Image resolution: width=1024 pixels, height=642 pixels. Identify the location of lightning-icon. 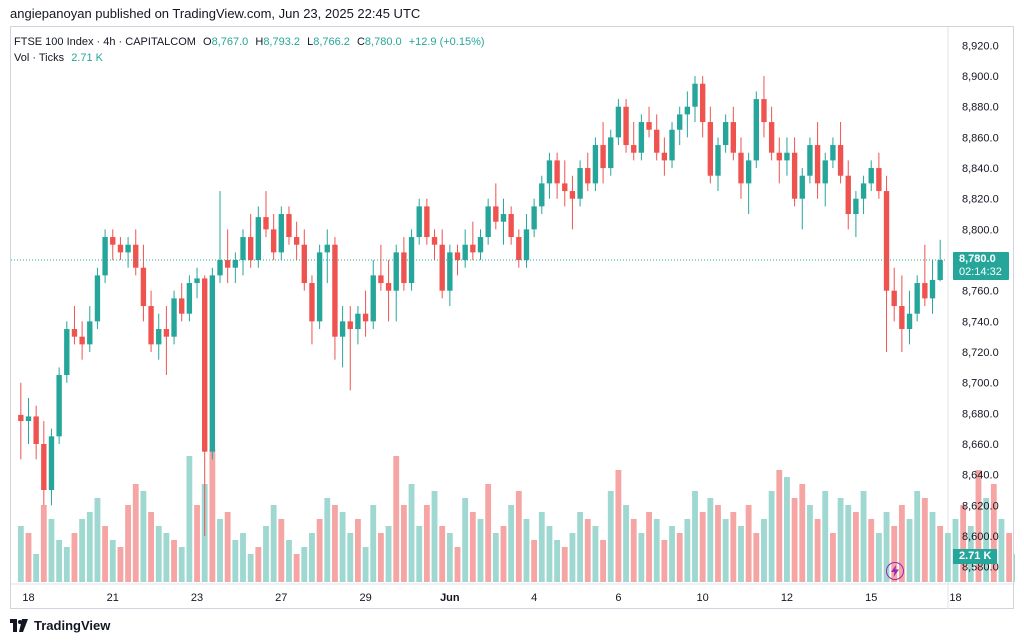
(895, 571).